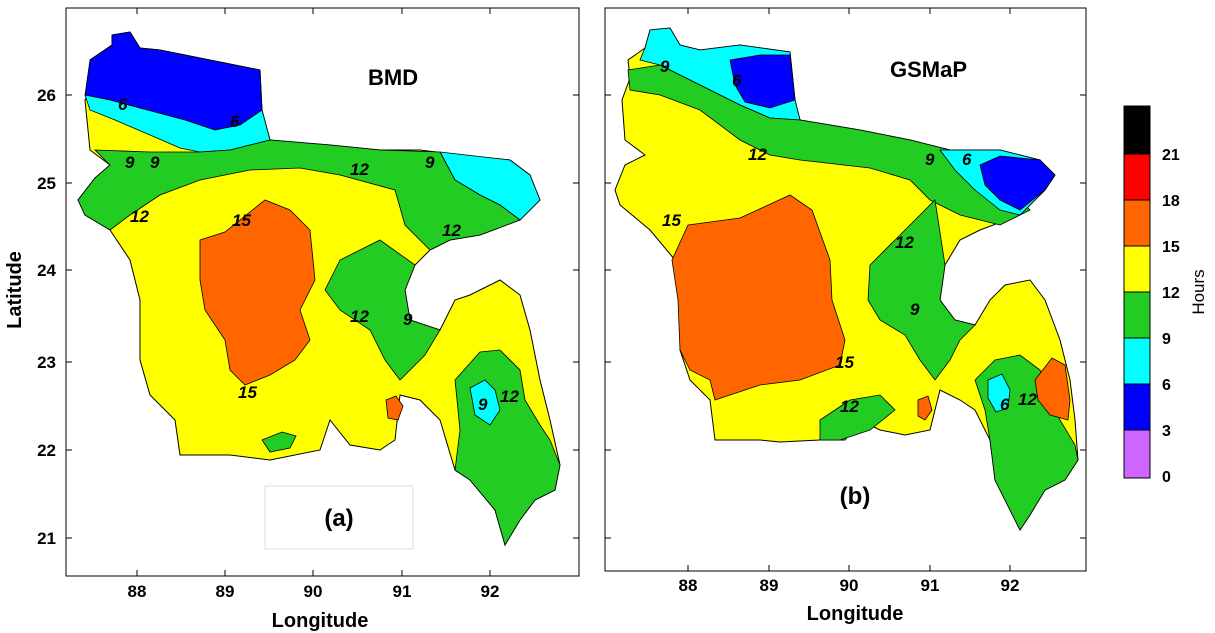  I want to click on zone-15-18-se, so click(1052, 389).